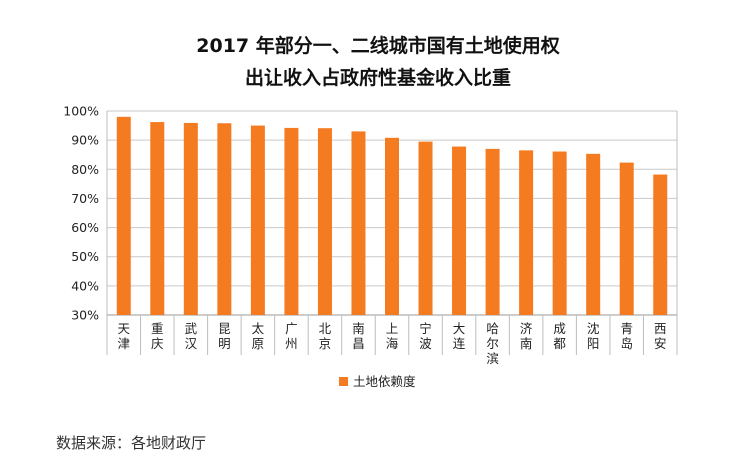 The image size is (756, 468). Describe the element at coordinates (626, 336) in the screenshot. I see `x-category-label: 青岛` at that location.